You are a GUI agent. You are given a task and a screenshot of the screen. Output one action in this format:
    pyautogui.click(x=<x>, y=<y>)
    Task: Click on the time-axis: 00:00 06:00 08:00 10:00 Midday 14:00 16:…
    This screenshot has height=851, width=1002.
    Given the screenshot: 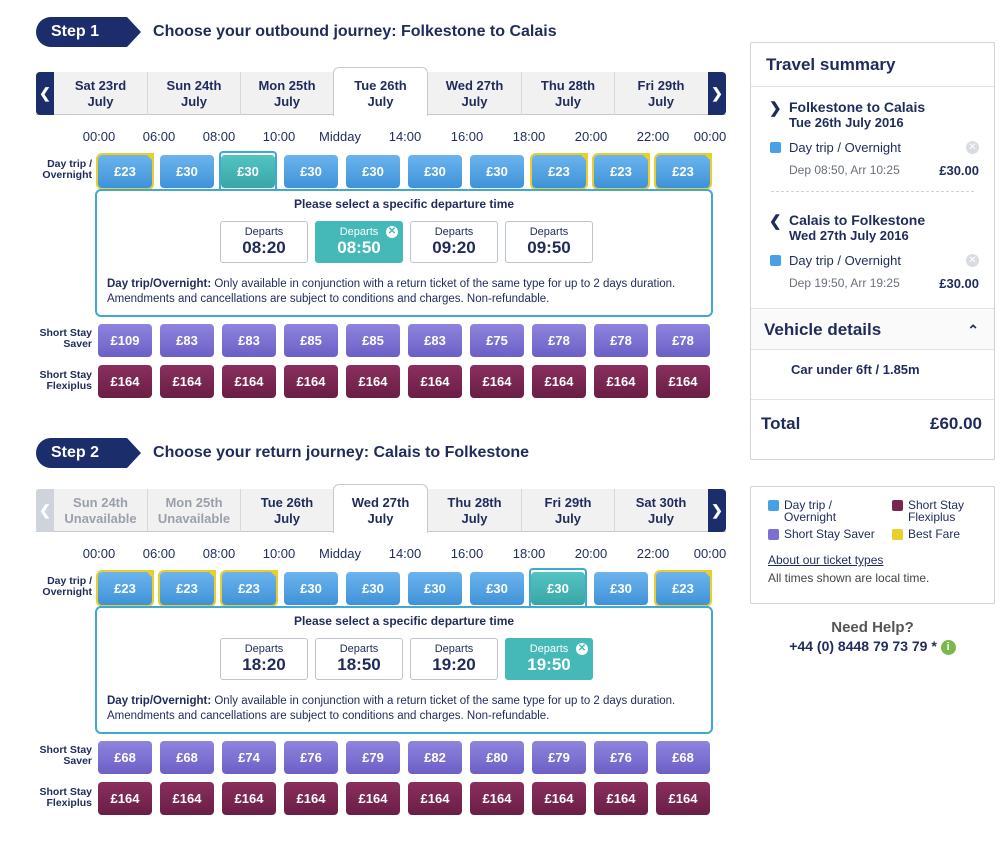 What is the action you would take?
    pyautogui.click(x=404, y=136)
    